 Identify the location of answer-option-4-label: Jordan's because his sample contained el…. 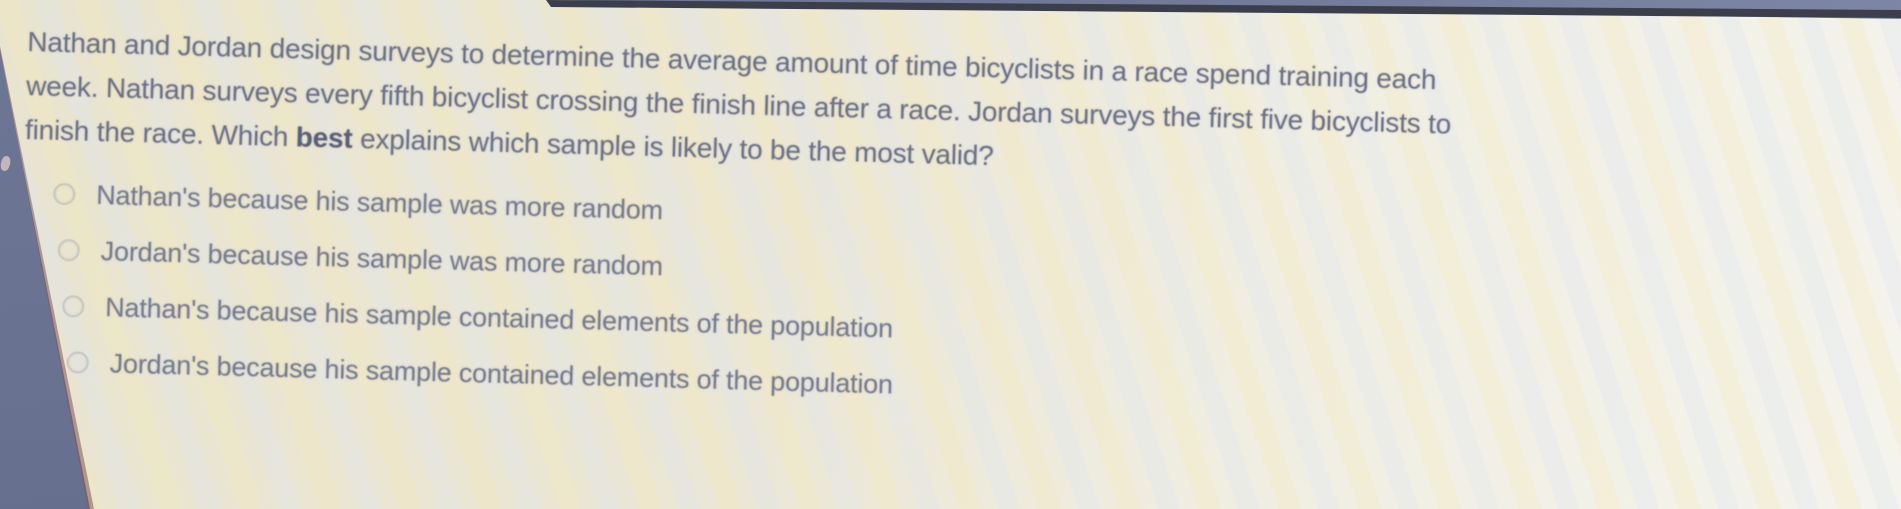
(501, 373).